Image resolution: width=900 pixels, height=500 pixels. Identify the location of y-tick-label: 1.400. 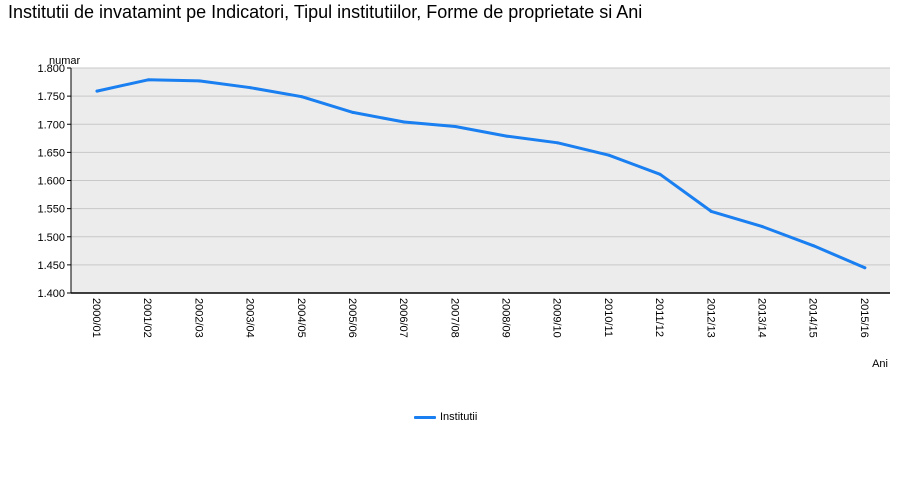
(51, 294).